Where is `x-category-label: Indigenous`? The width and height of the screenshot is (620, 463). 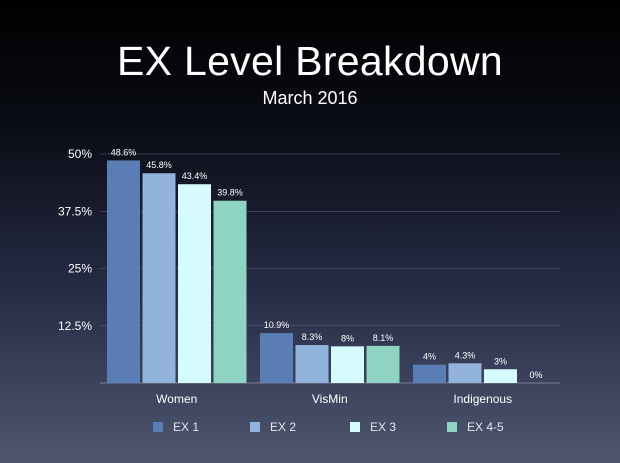 x-category-label: Indigenous is located at coordinates (482, 399).